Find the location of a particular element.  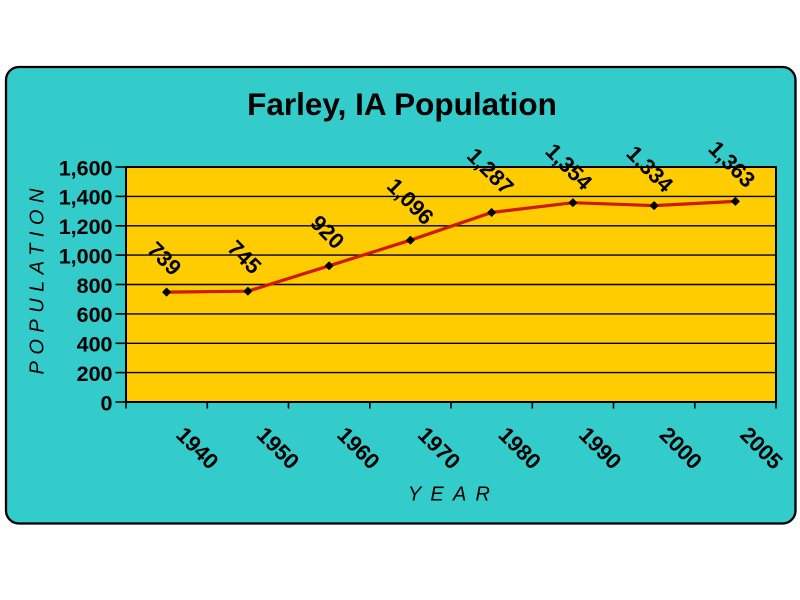

svg-text: POPULATION is located at coordinates (38, 278).